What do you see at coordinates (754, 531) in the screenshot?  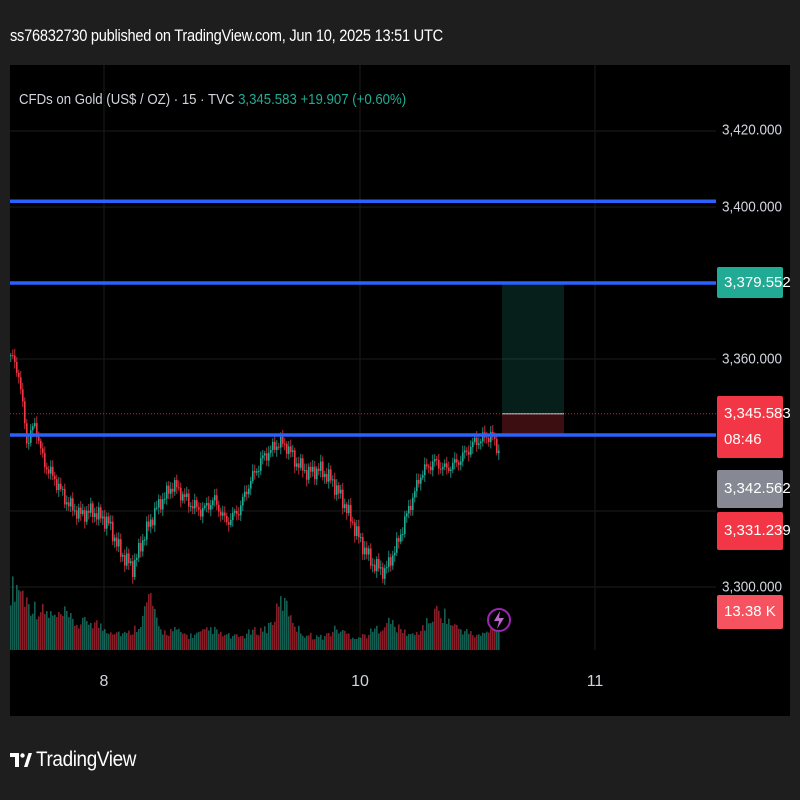 I see `stop-price-tag: 3,331.239` at bounding box center [754, 531].